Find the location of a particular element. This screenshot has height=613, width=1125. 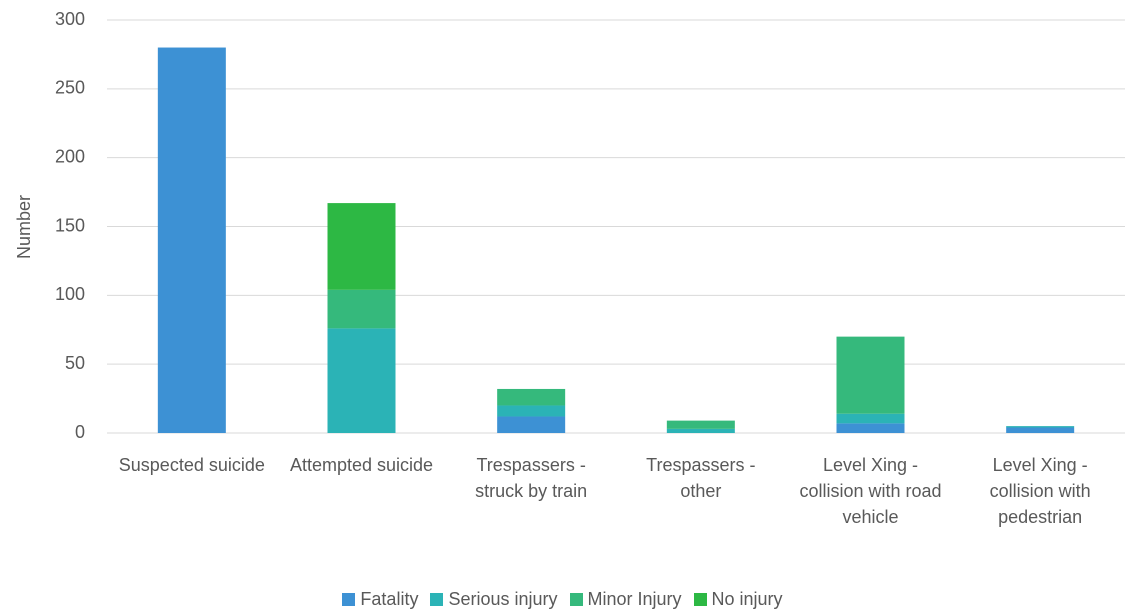

y-tick-label: 200 is located at coordinates (70, 156).